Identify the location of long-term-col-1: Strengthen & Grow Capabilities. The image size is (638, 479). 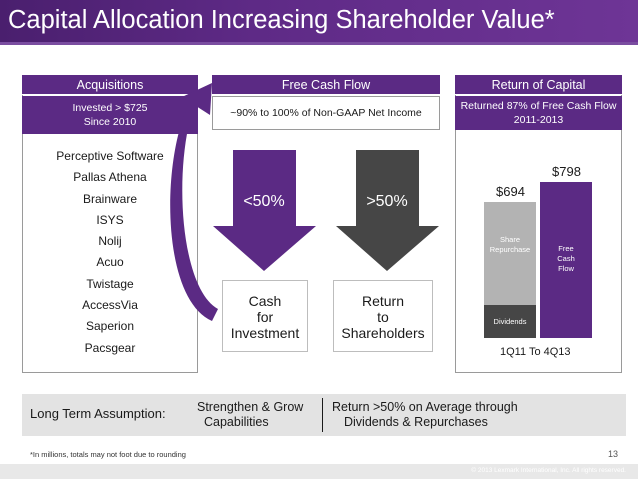
(250, 415).